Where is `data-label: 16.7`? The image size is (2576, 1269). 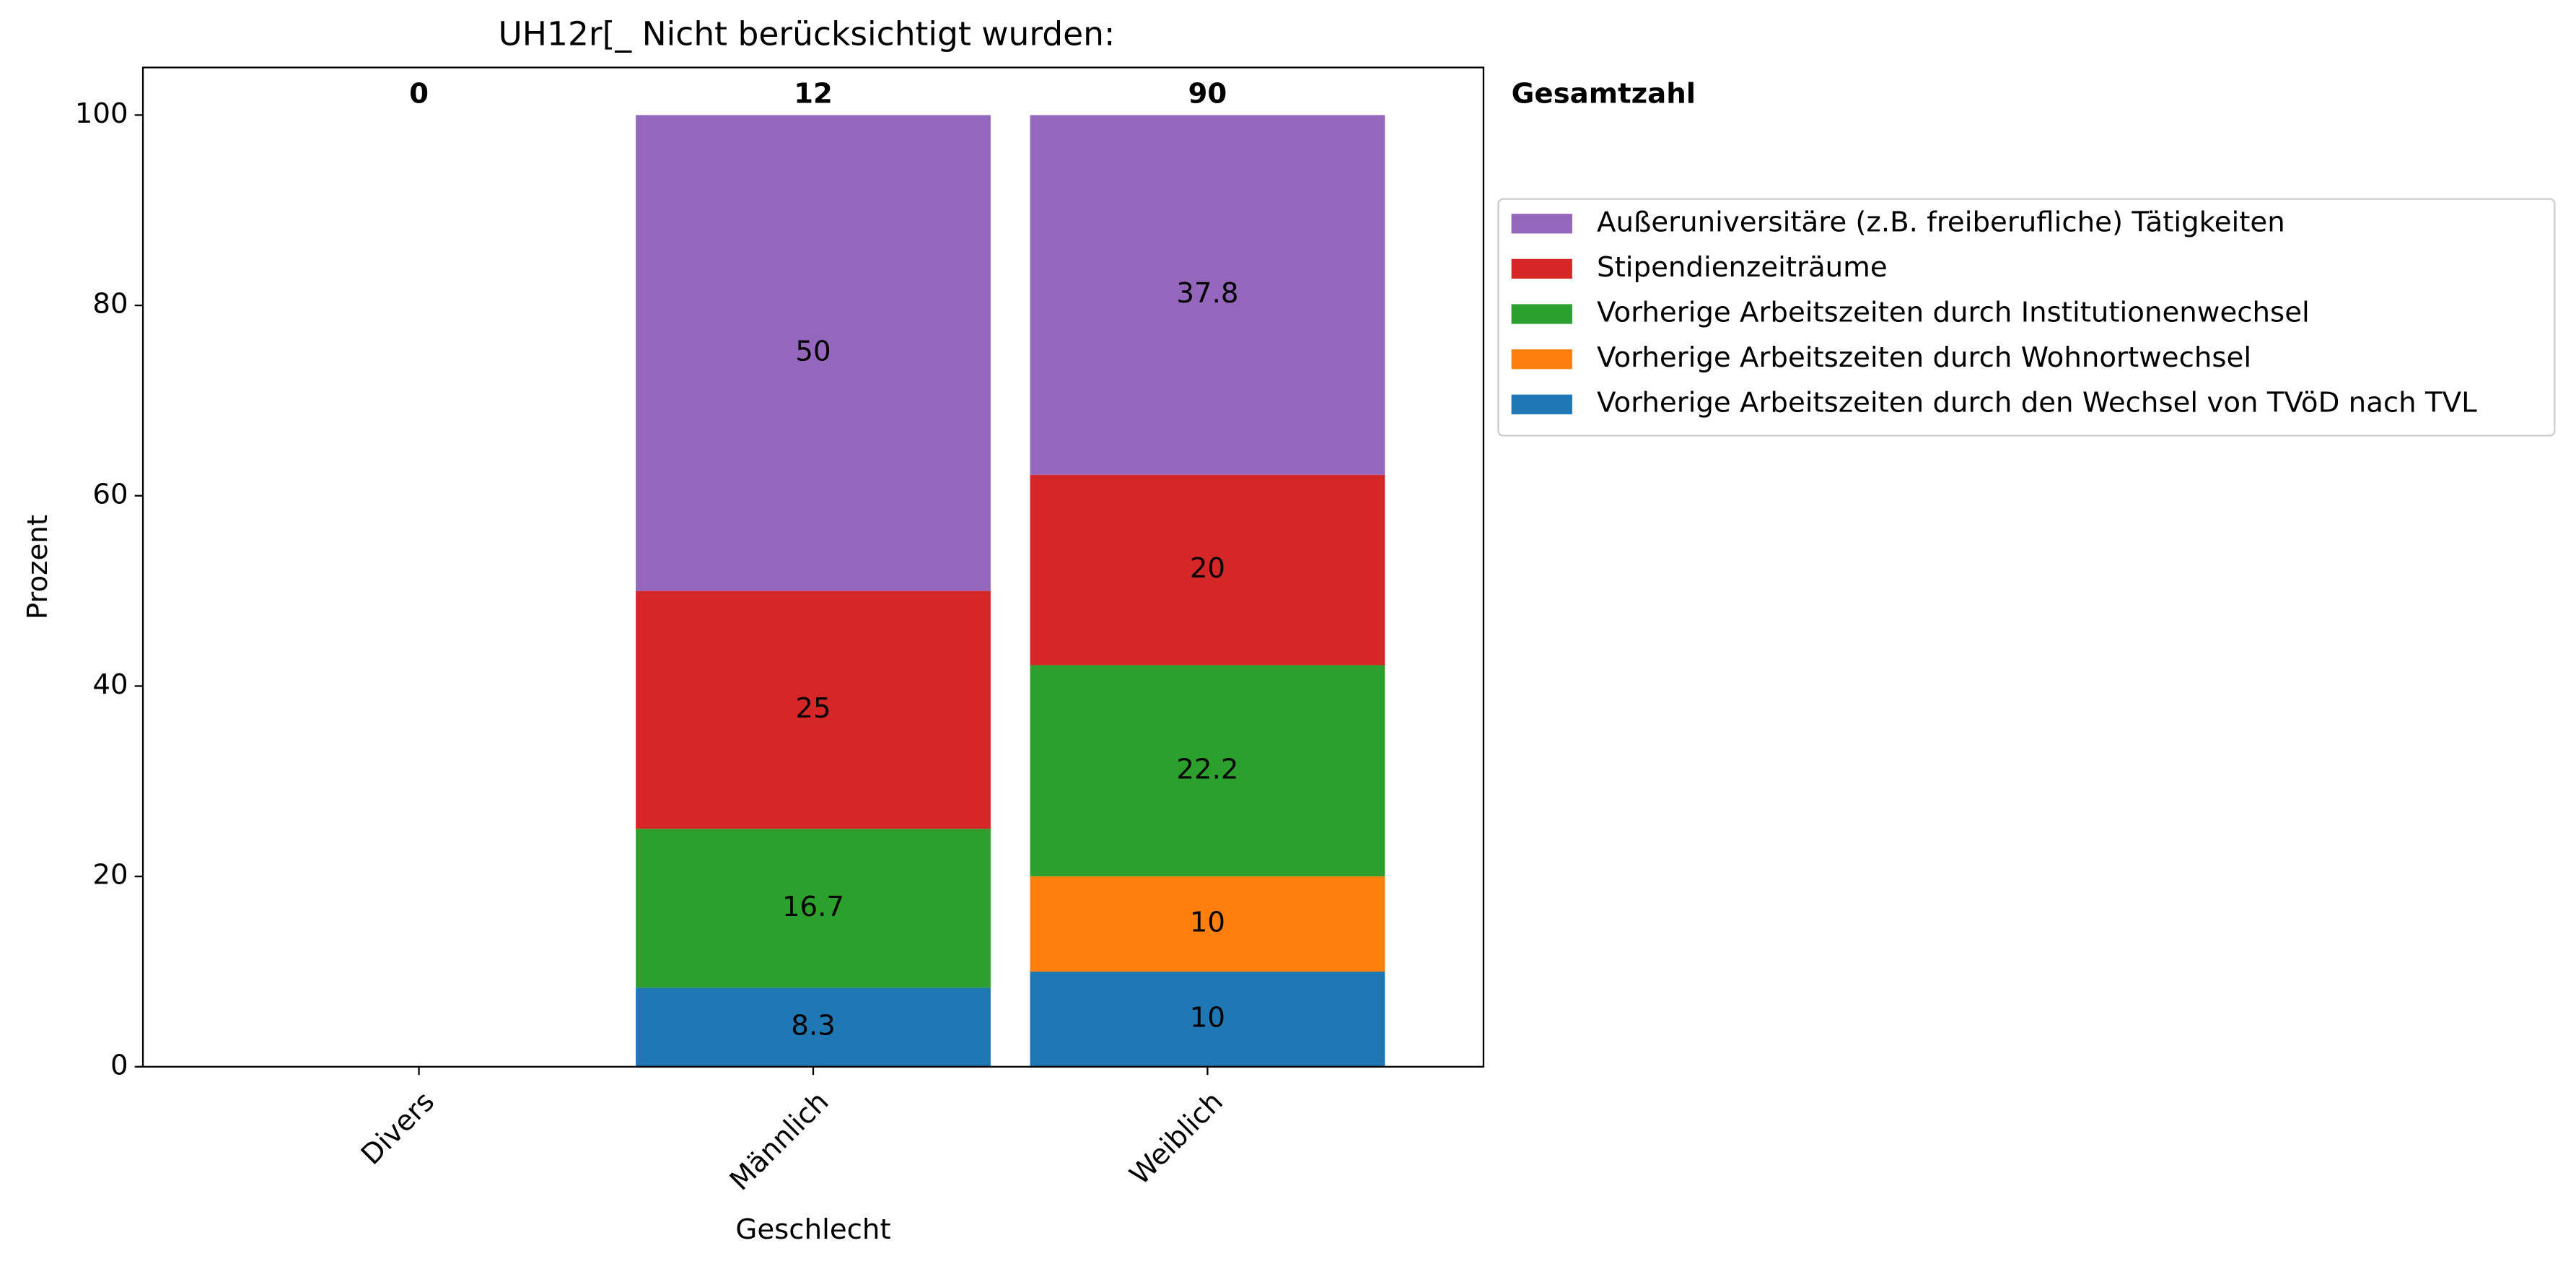
data-label: 16.7 is located at coordinates (813, 907).